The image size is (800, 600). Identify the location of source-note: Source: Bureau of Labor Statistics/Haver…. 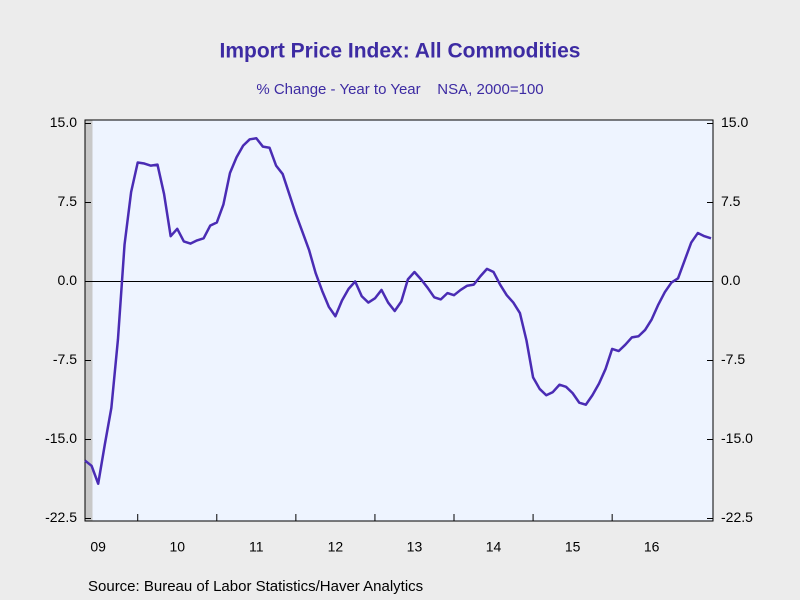
(255, 586).